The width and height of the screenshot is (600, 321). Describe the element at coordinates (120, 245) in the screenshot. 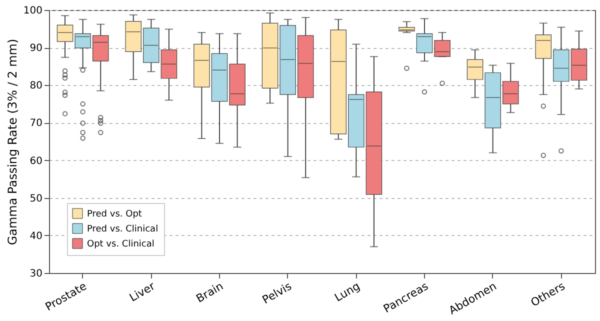

I see `legend-label: Opt vs. Clinical` at that location.